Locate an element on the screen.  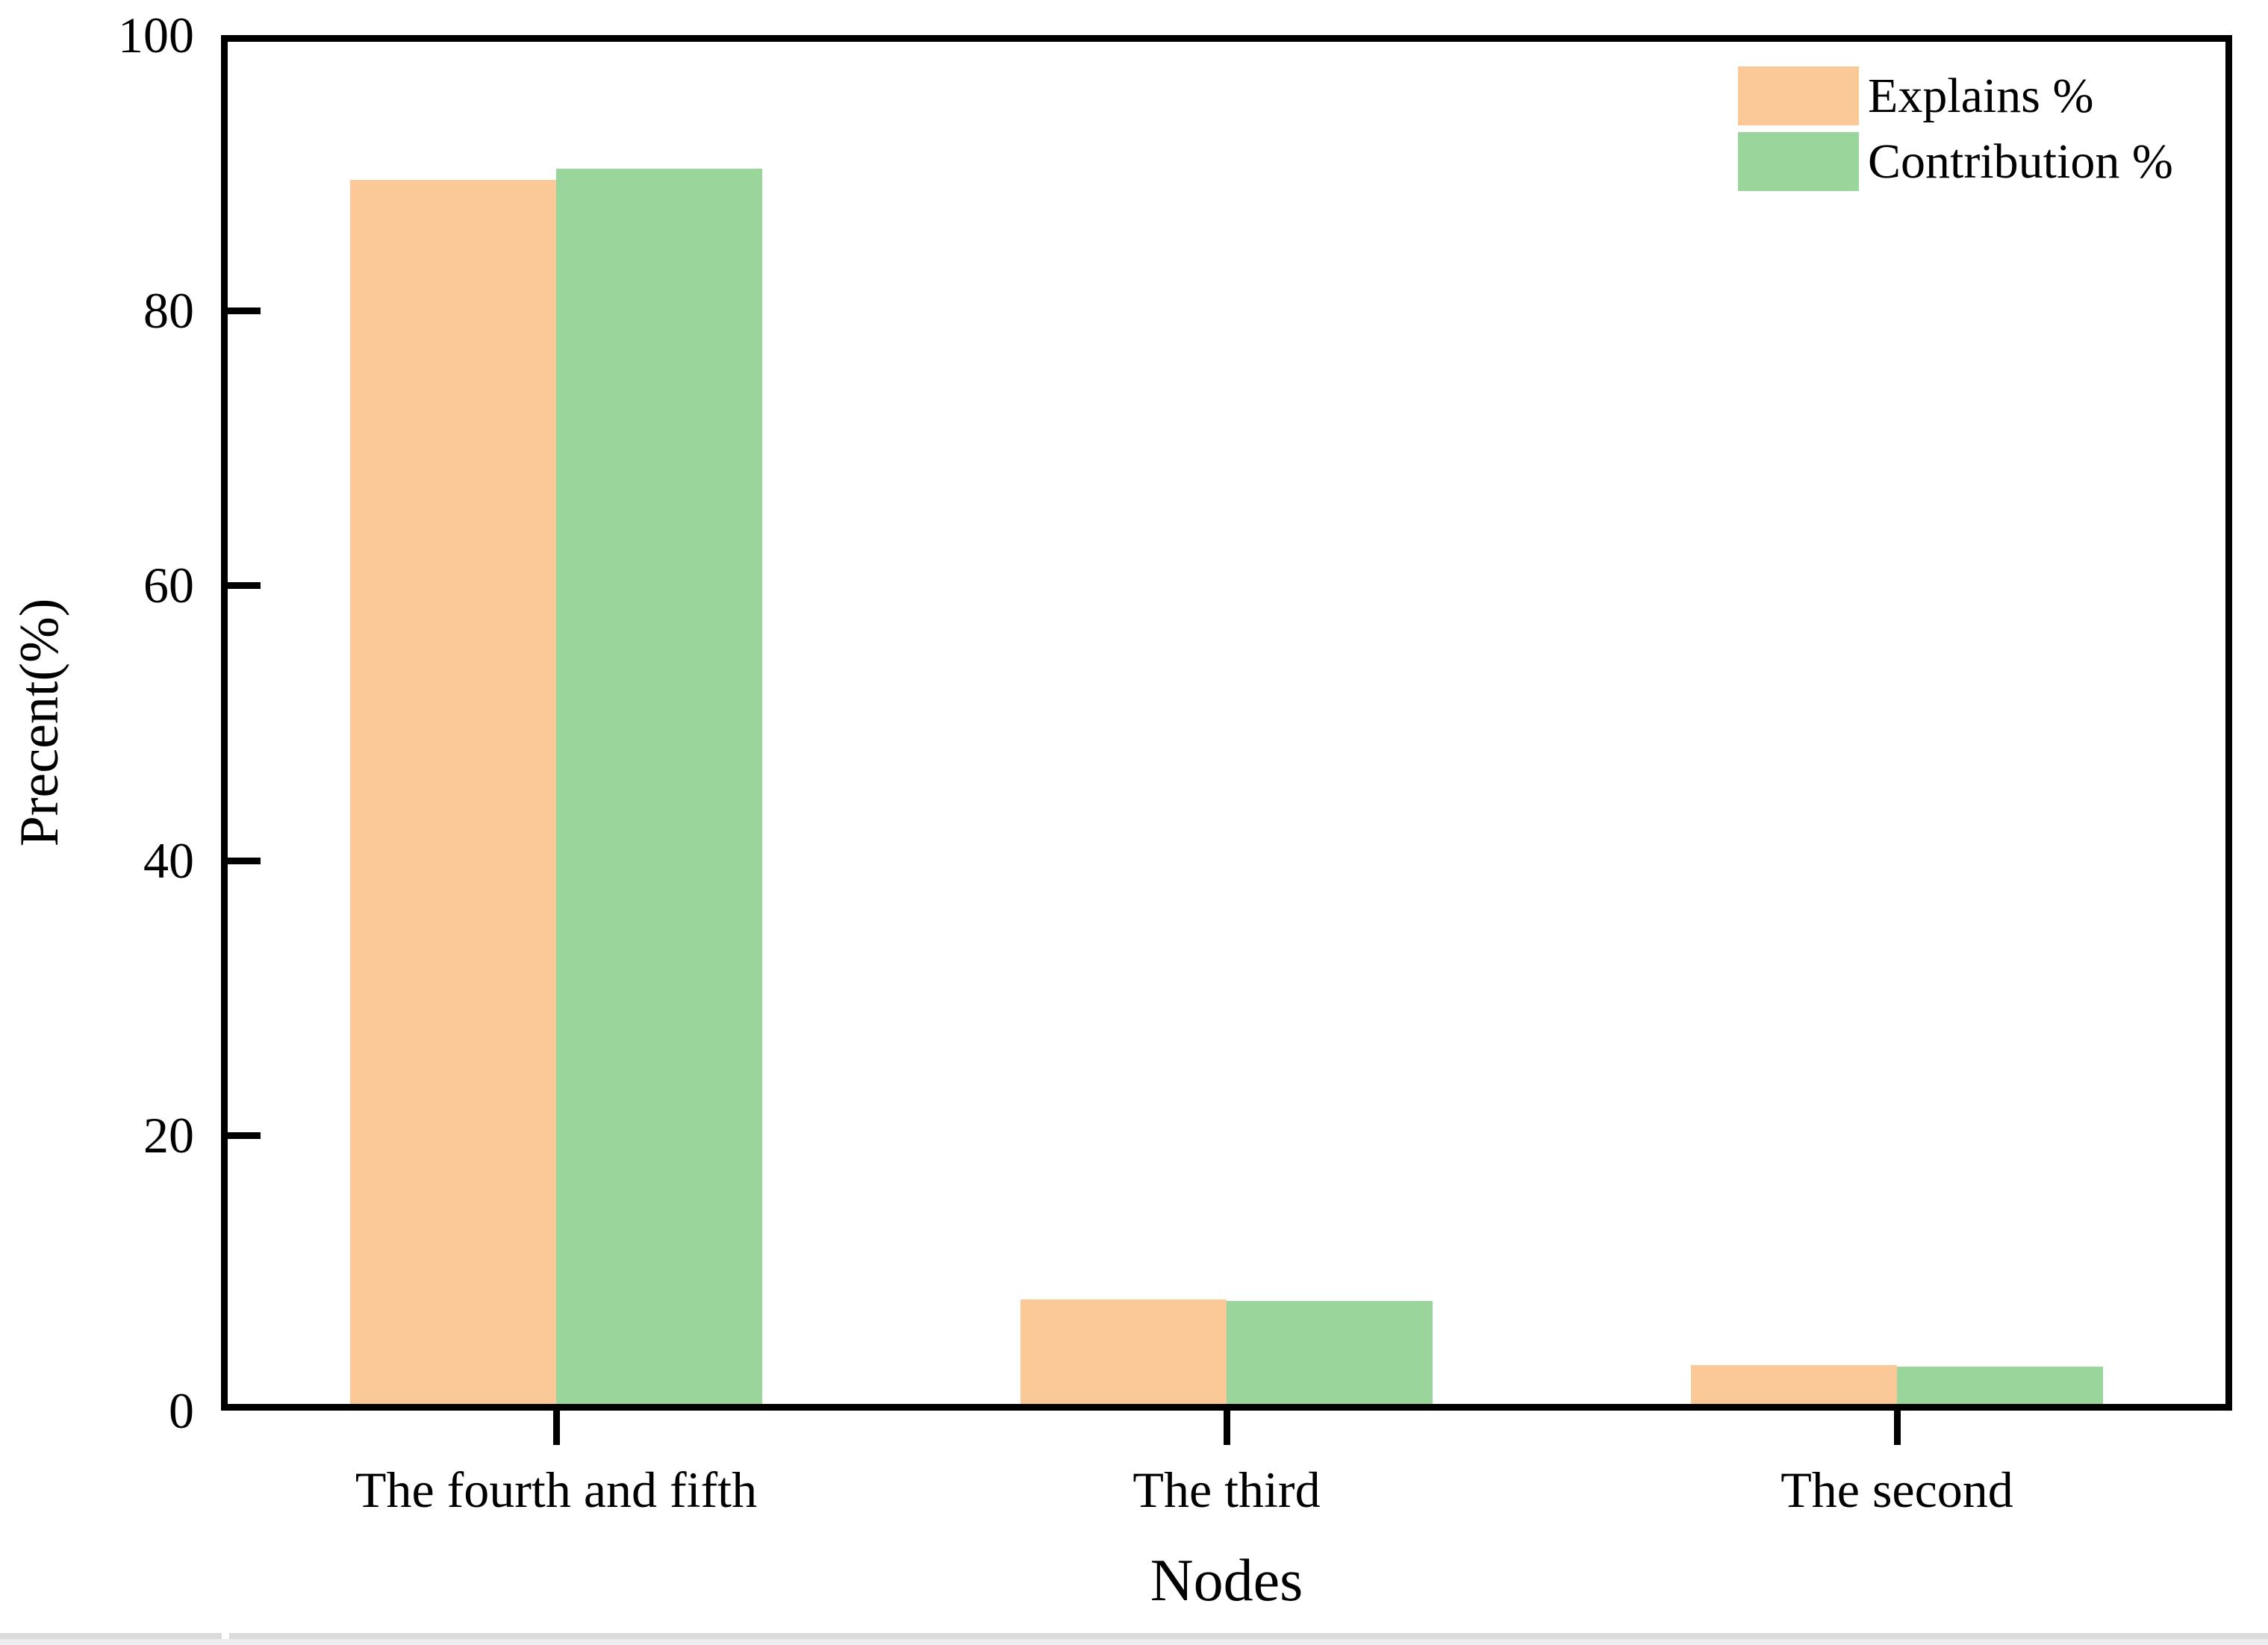
x-category-label-1: The fourth and fifth is located at coordinates (556, 1489).